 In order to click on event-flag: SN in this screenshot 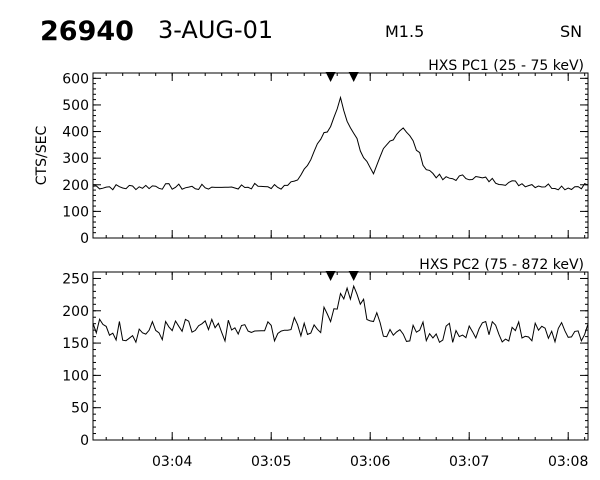, I will do `click(571, 31)`.